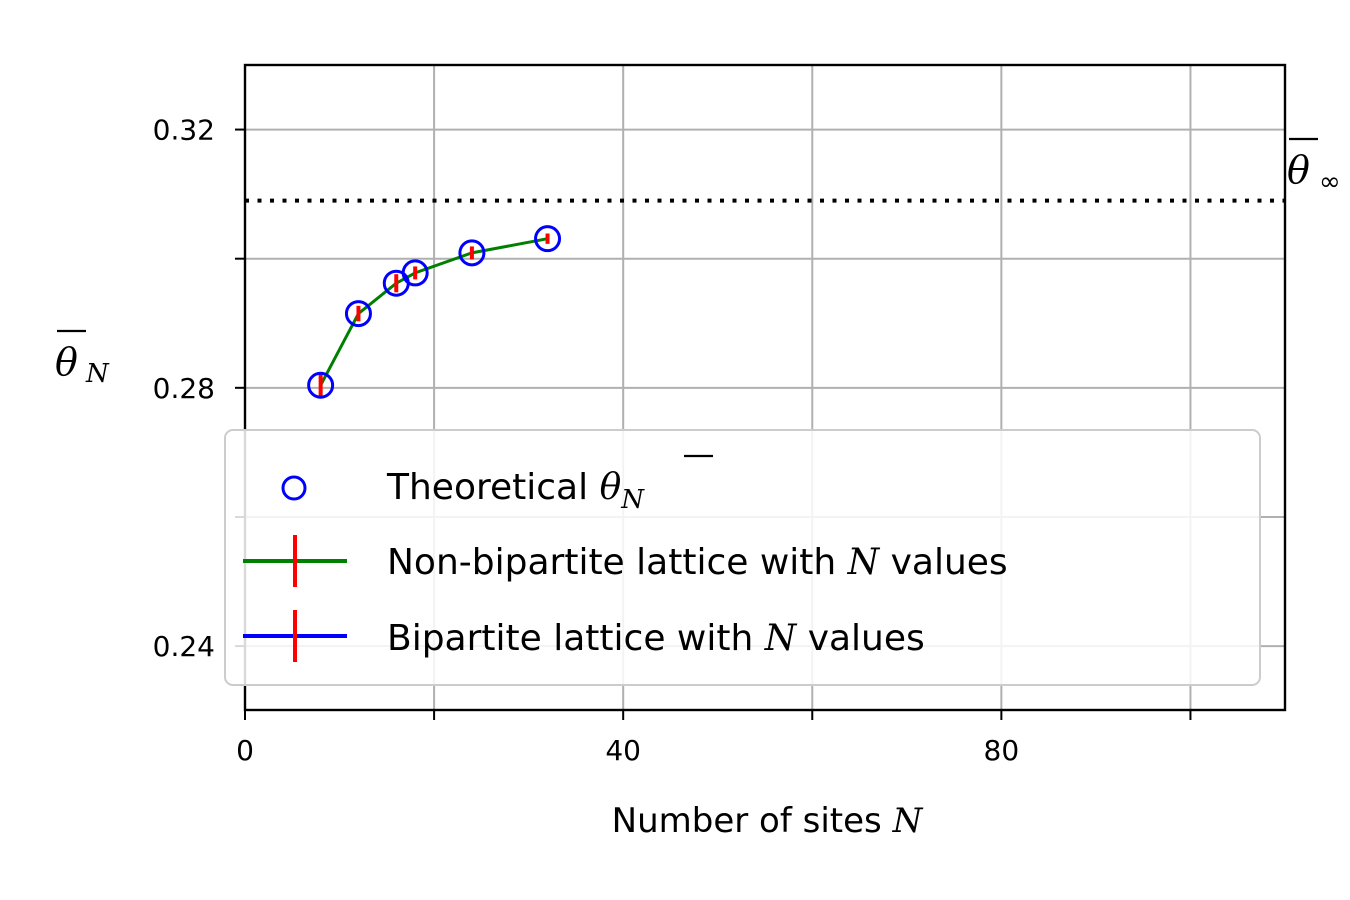 The image size is (1350, 900). I want to click on legend-entry-theoretical: Theoretical θN, so click(497, 484).